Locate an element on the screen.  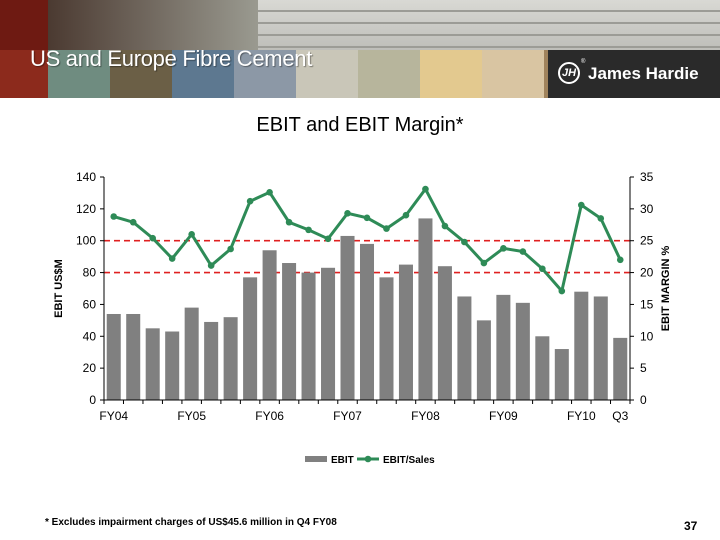
page-number: 37 is located at coordinates (691, 526).